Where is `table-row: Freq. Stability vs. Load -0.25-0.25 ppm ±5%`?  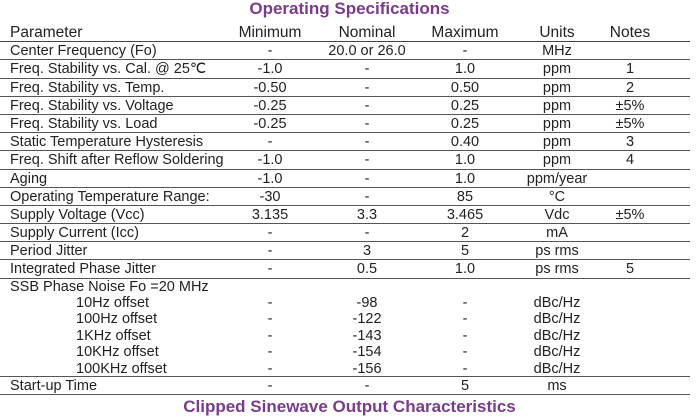 table-row: Freq. Stability vs. Load -0.25-0.25 ppm ±5% is located at coordinates (345, 124).